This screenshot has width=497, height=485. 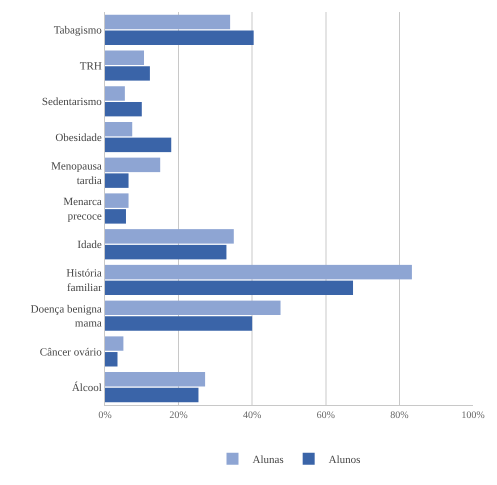 I want to click on y-tick-label: História familiar, so click(x=84, y=281).